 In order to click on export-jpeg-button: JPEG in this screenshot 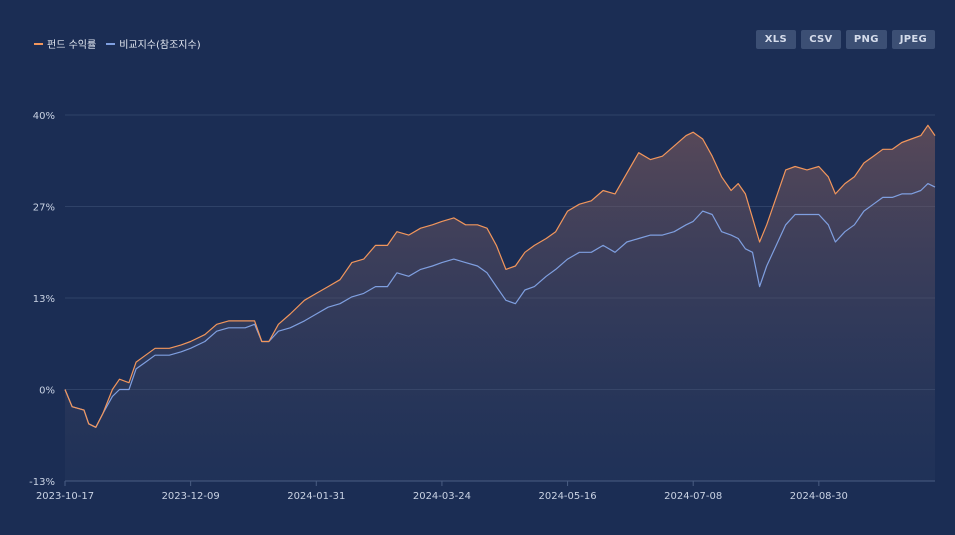, I will do `click(913, 39)`.